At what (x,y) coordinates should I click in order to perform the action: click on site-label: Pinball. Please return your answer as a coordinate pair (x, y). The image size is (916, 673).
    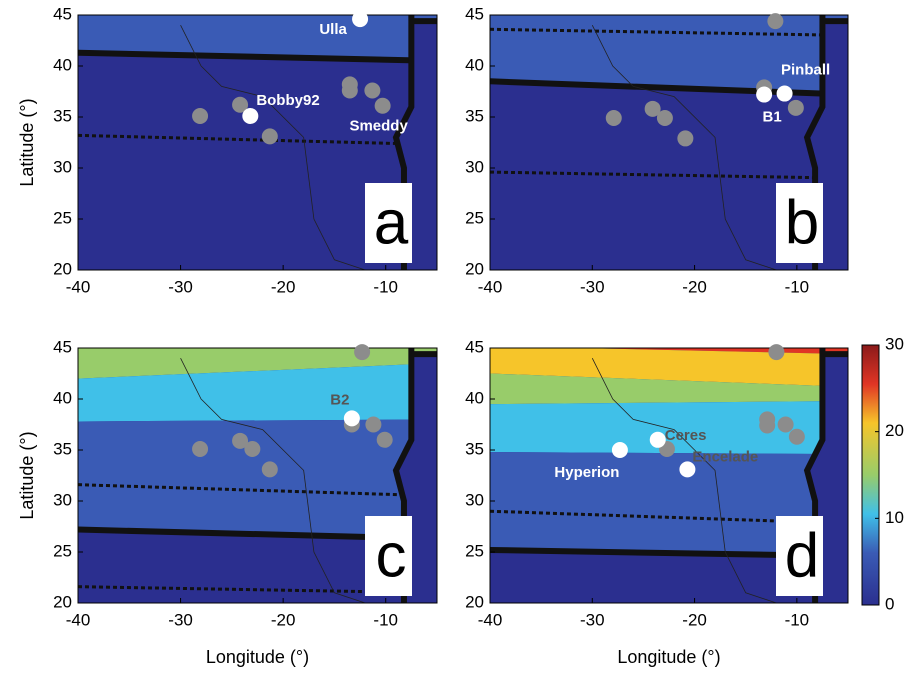
    Looking at the image, I should click on (805, 70).